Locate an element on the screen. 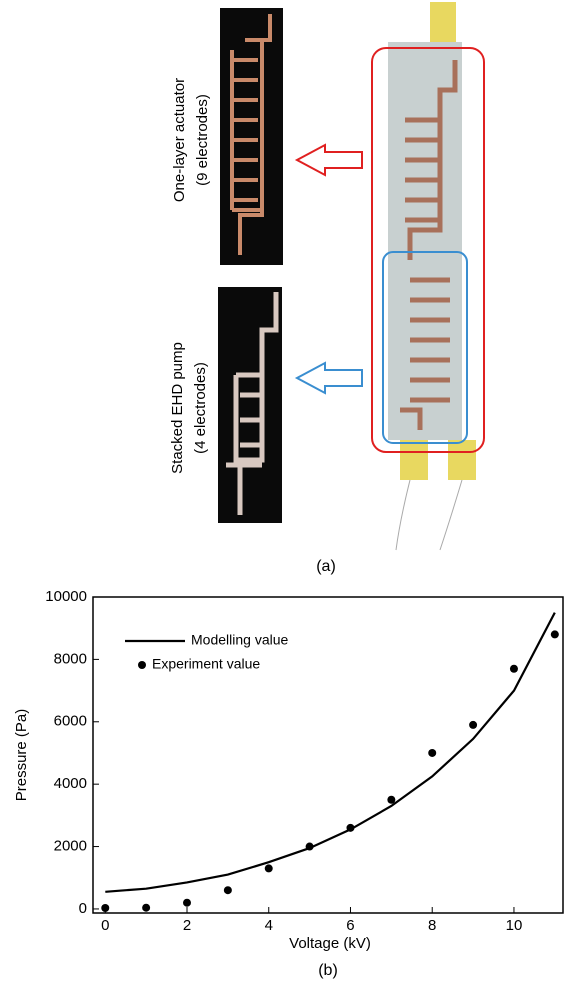 The height and width of the screenshot is (983, 566). x-tick-label: 2 is located at coordinates (187, 925).